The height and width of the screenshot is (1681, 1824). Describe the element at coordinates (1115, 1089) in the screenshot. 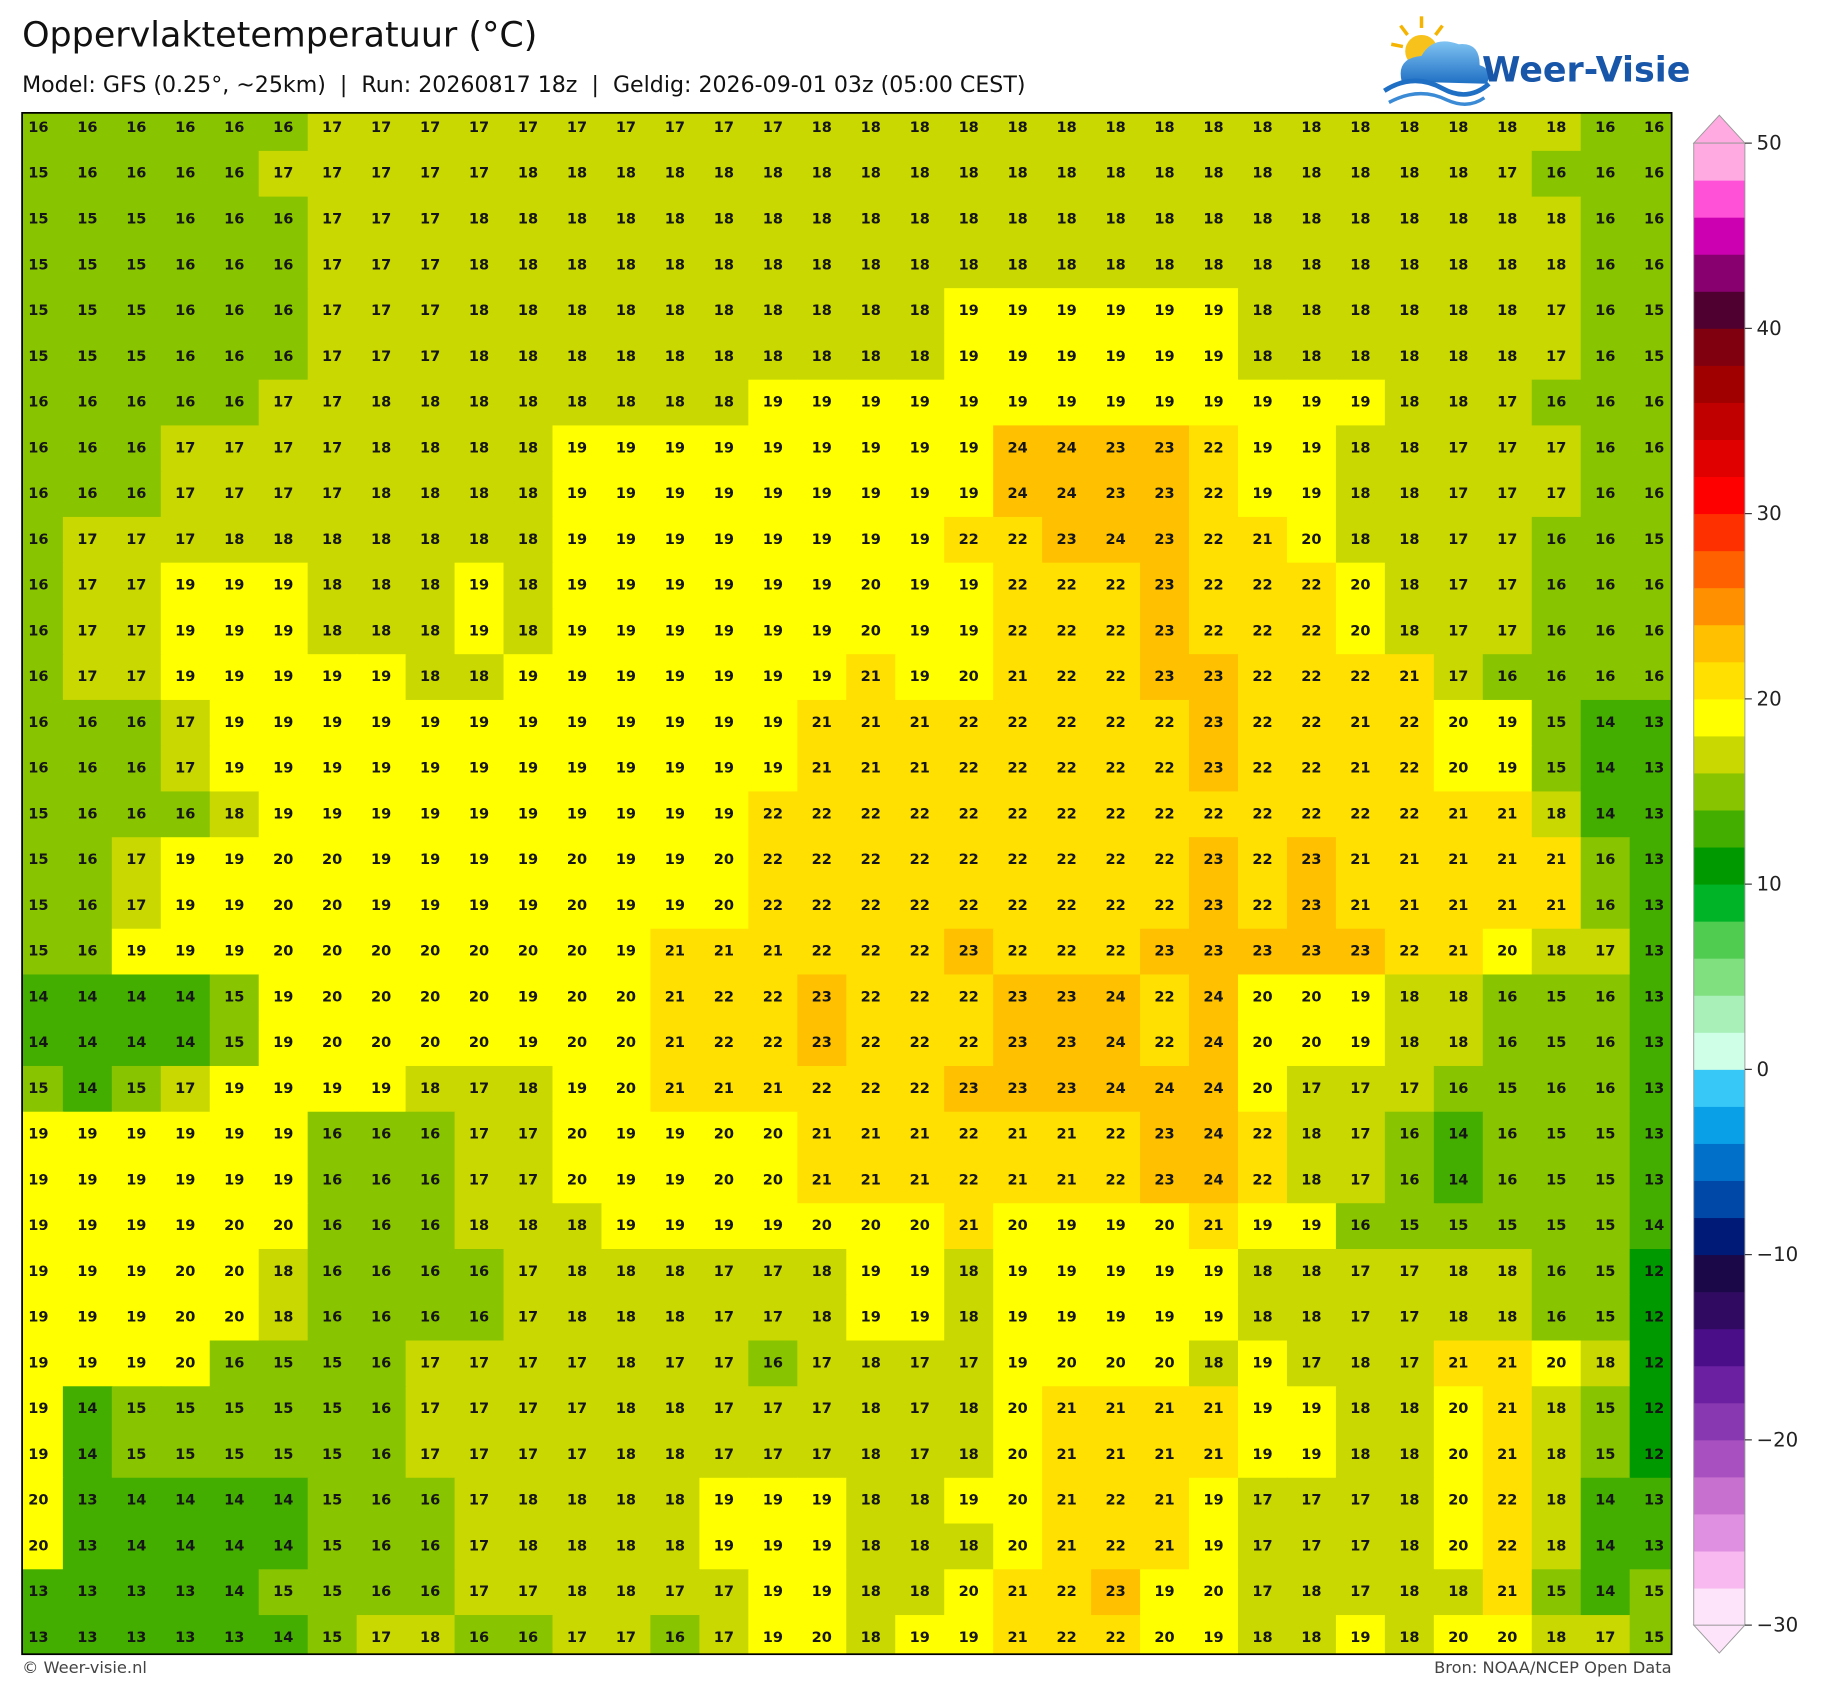

I see `temperature-label: 24` at that location.